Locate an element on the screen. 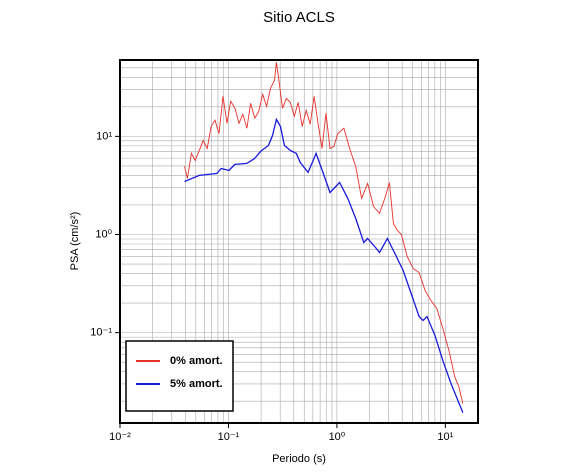 The height and width of the screenshot is (475, 586). x-axis-label: Periodo (s) is located at coordinates (299, 459).